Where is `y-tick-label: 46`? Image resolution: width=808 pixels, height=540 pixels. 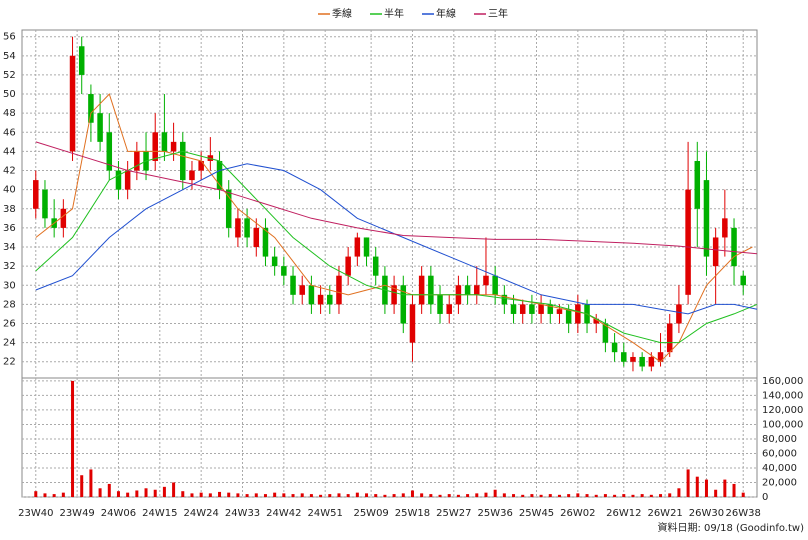
y-tick-label: 46 is located at coordinates (9, 132).